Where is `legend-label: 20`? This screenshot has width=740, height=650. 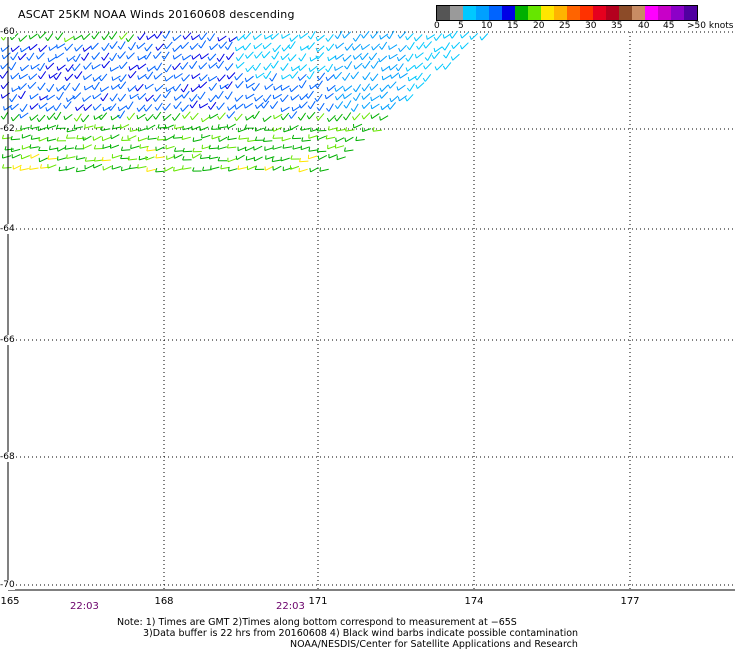
legend-label: 20 is located at coordinates (539, 26).